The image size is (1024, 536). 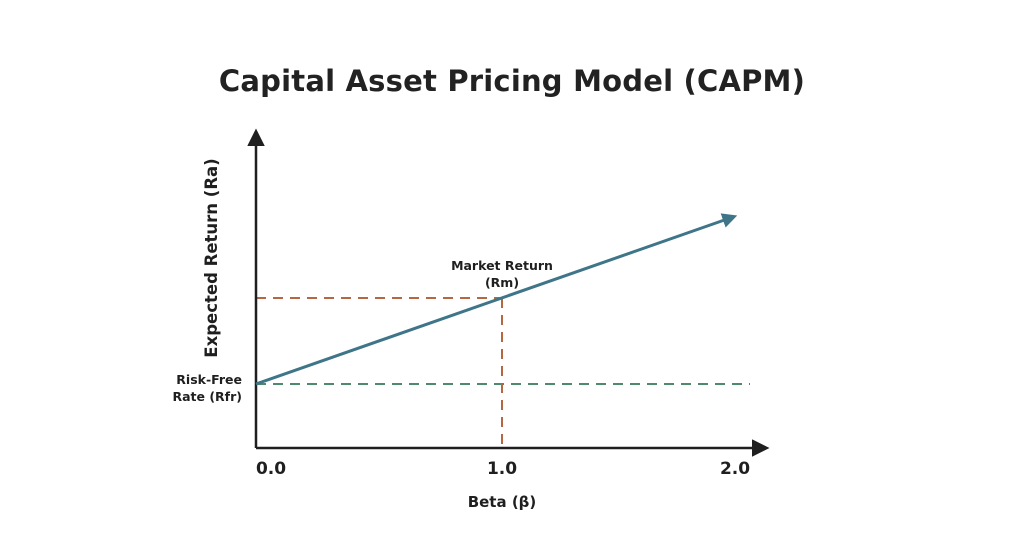 I want to click on market-return-label: Market Return, so click(x=502, y=265).